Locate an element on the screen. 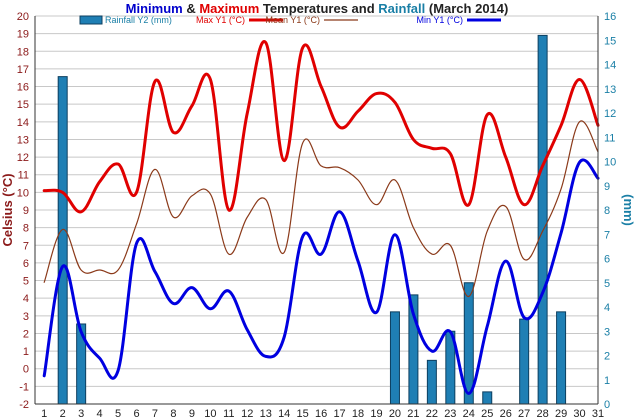  y2-tick-label: 9 is located at coordinates (607, 187).